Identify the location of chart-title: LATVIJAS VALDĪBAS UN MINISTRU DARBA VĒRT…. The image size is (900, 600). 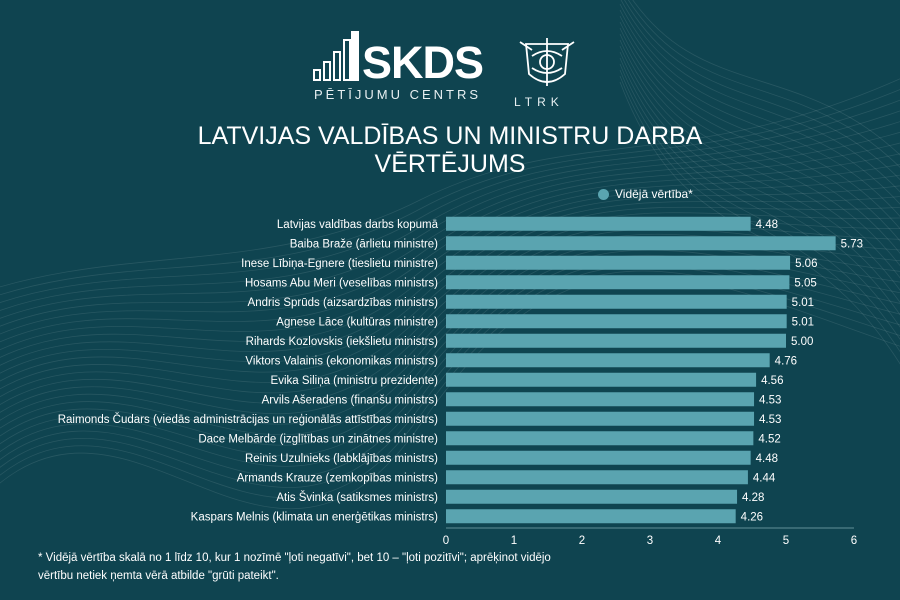
(450, 150).